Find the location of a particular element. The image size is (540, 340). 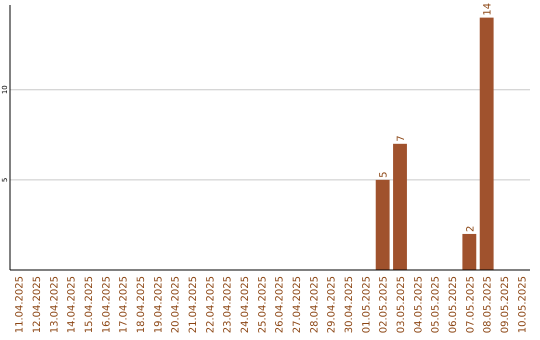

x-tick-label: 29.04.2025 is located at coordinates (332, 305).